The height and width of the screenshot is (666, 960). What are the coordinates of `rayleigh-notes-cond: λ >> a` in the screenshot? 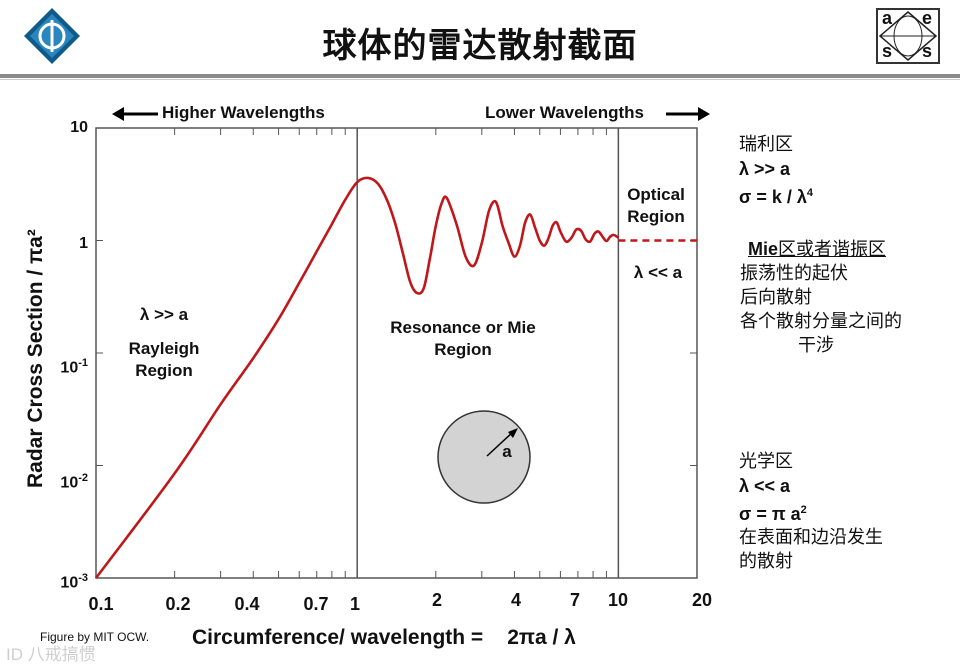 It's located at (765, 169).